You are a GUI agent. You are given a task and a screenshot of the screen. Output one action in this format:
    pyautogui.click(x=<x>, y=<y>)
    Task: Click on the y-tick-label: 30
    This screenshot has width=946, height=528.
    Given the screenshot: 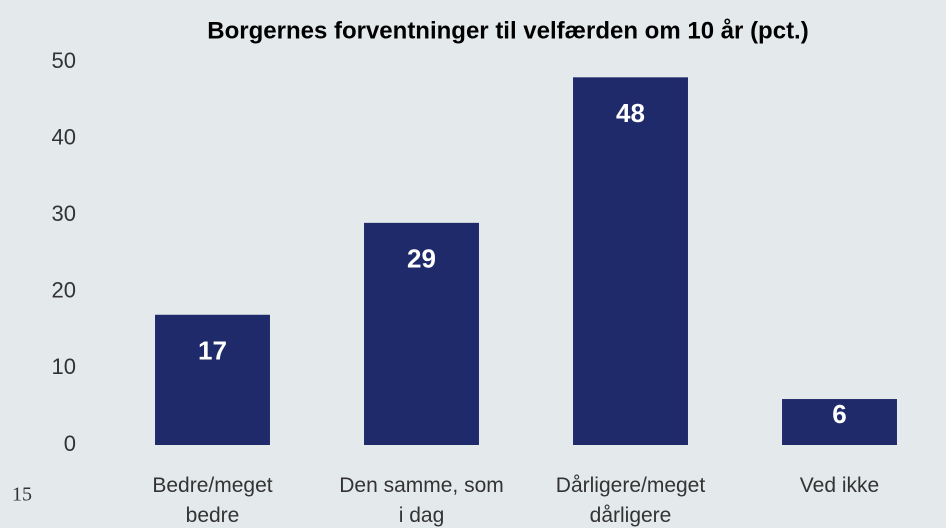 What is the action you would take?
    pyautogui.click(x=64, y=213)
    